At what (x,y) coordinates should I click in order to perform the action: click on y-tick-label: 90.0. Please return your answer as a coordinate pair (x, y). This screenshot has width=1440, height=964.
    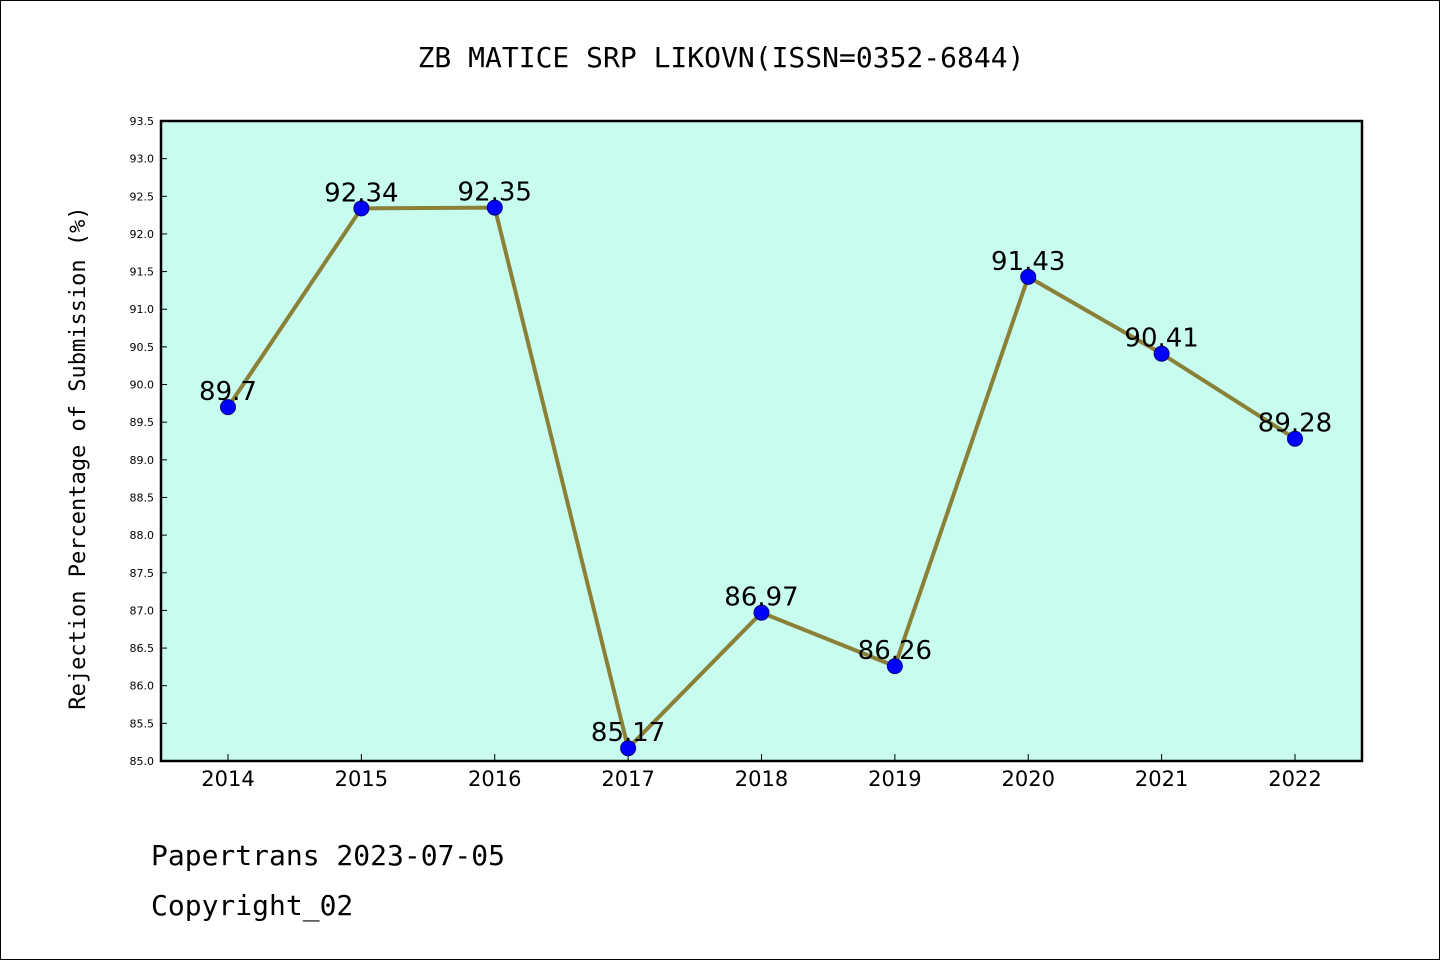
    Looking at the image, I should click on (142, 385).